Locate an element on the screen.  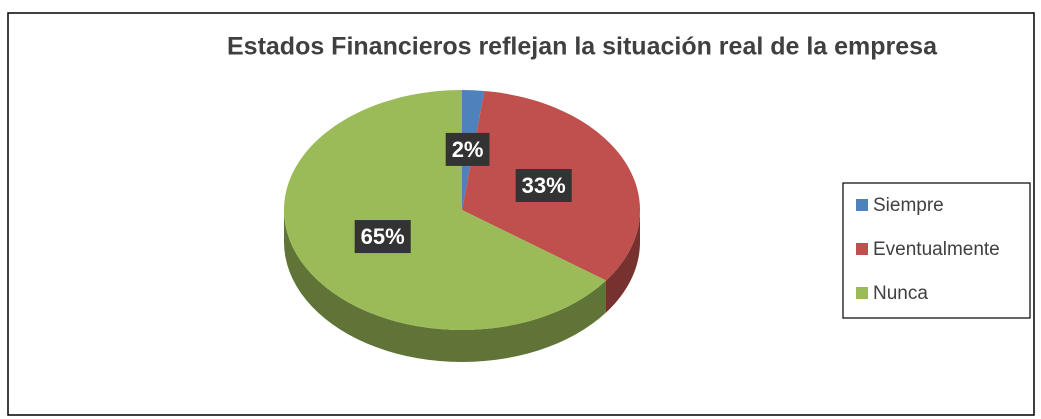
legend-label: Siempre is located at coordinates (908, 205).